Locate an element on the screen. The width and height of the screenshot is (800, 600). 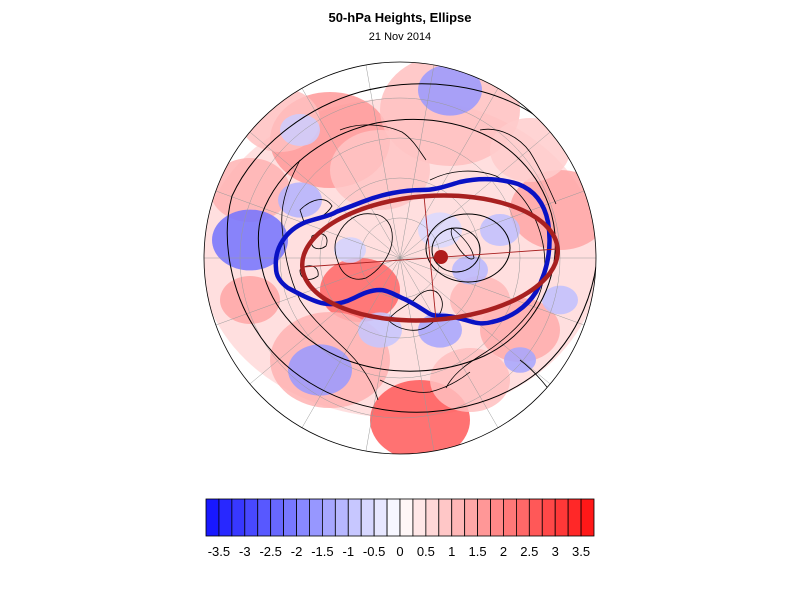
colorbar-tick-label: 0 is located at coordinates (400, 551).